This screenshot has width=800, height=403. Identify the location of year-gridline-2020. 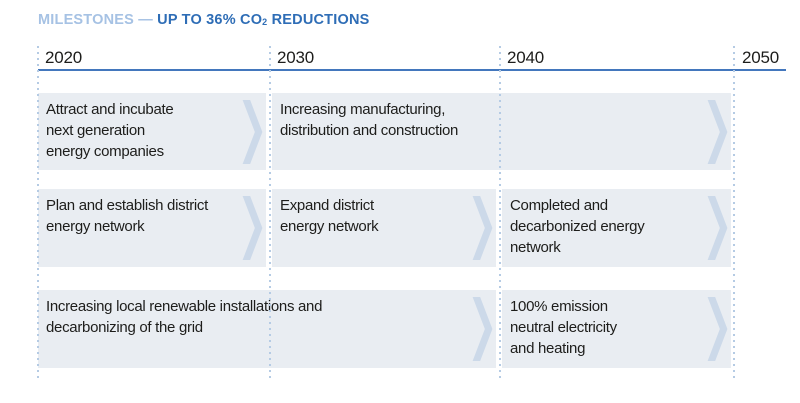
(38, 213).